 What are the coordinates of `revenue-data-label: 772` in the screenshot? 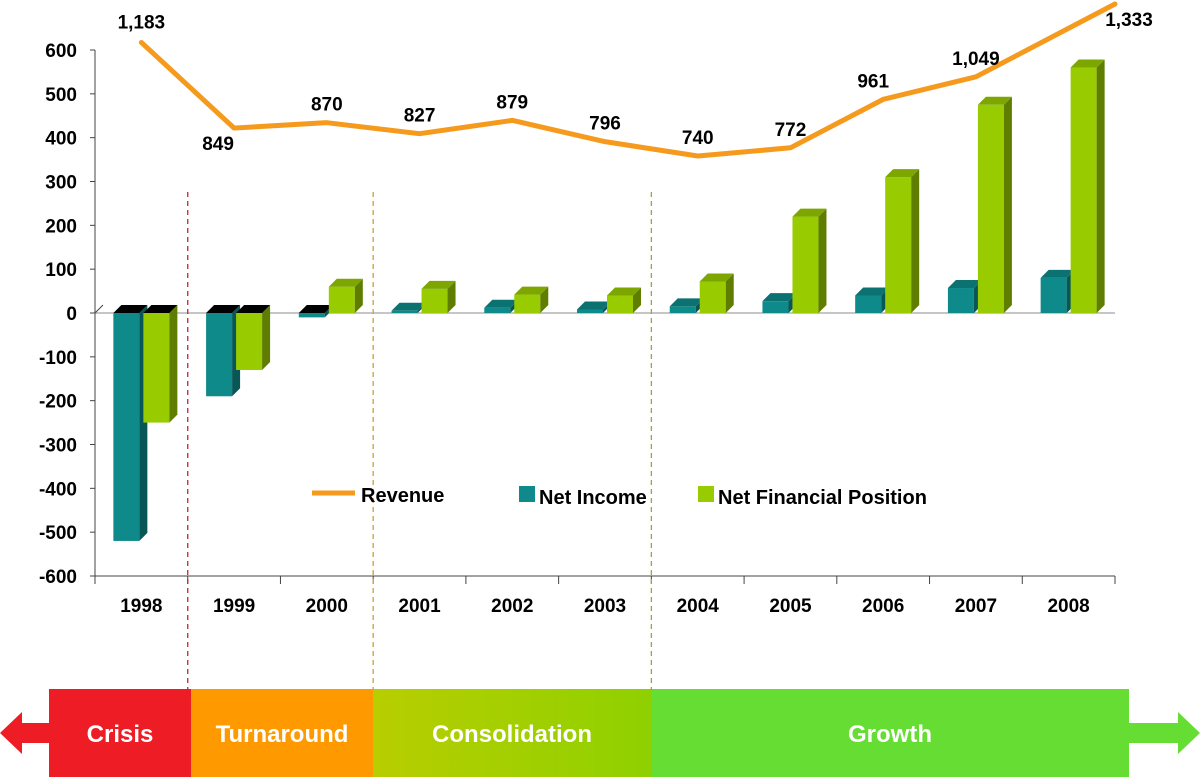 It's located at (791, 130).